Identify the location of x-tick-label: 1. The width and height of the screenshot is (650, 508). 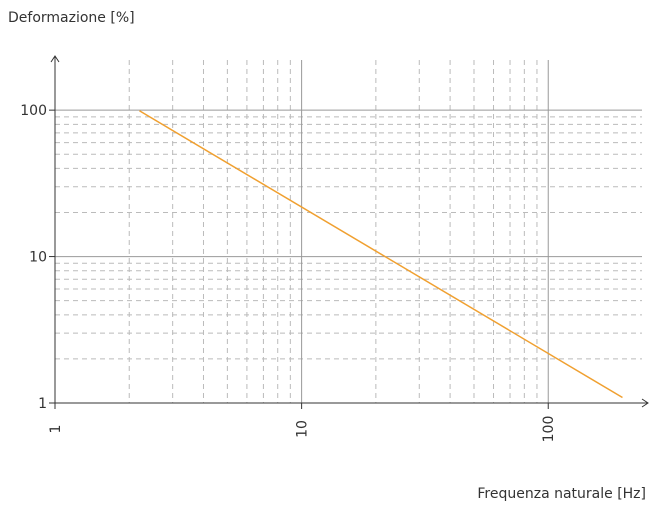
(56, 429).